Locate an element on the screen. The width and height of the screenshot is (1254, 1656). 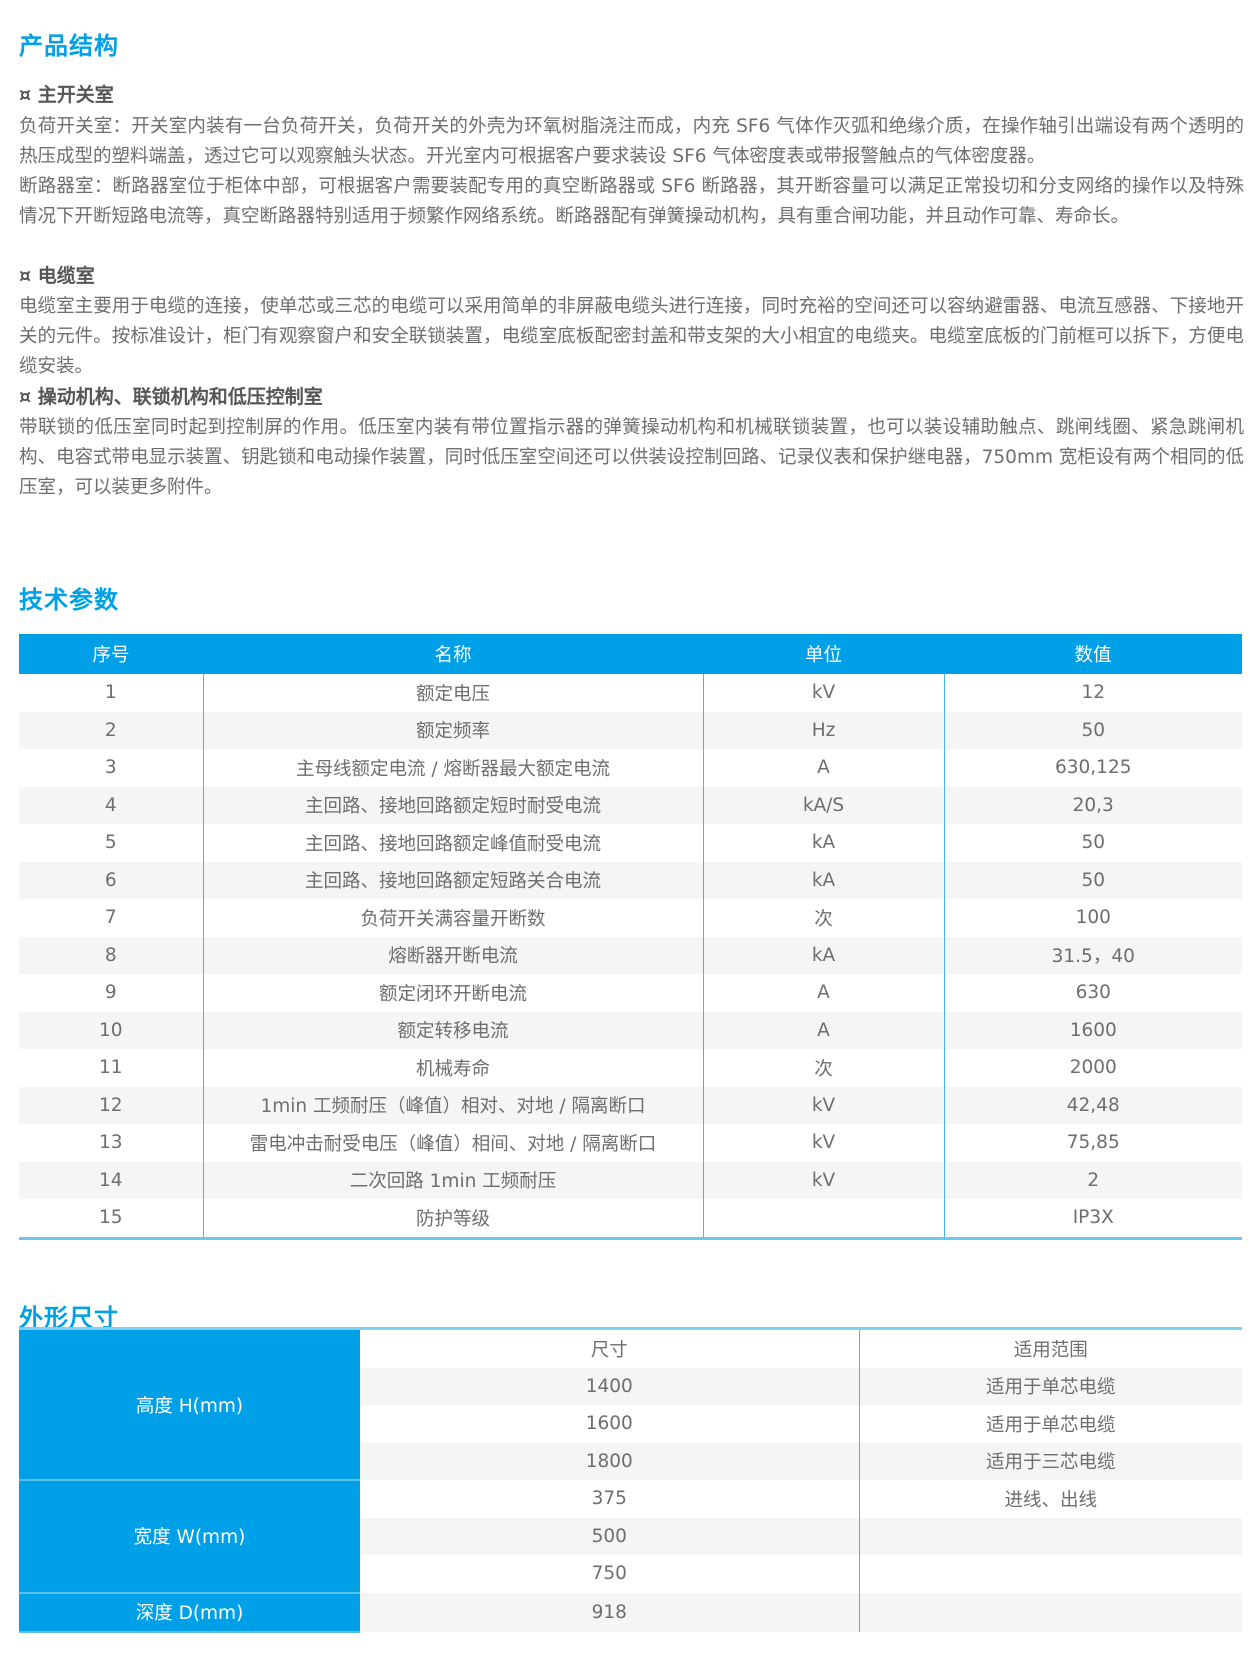
table-row: 10 额定转移电流 A 1600 is located at coordinates (630, 1030).